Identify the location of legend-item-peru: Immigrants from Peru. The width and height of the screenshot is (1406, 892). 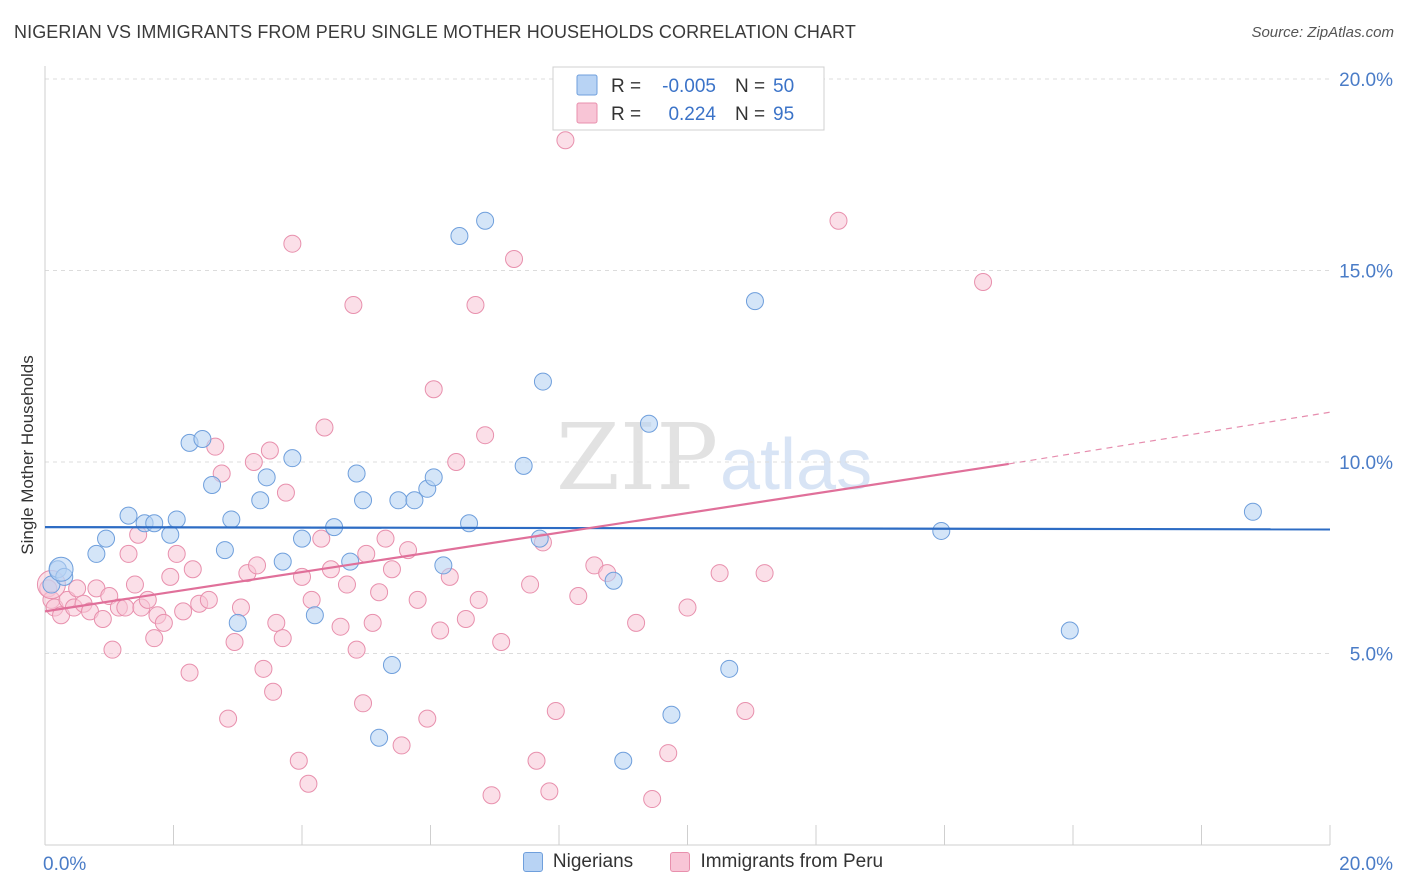
(776, 862).